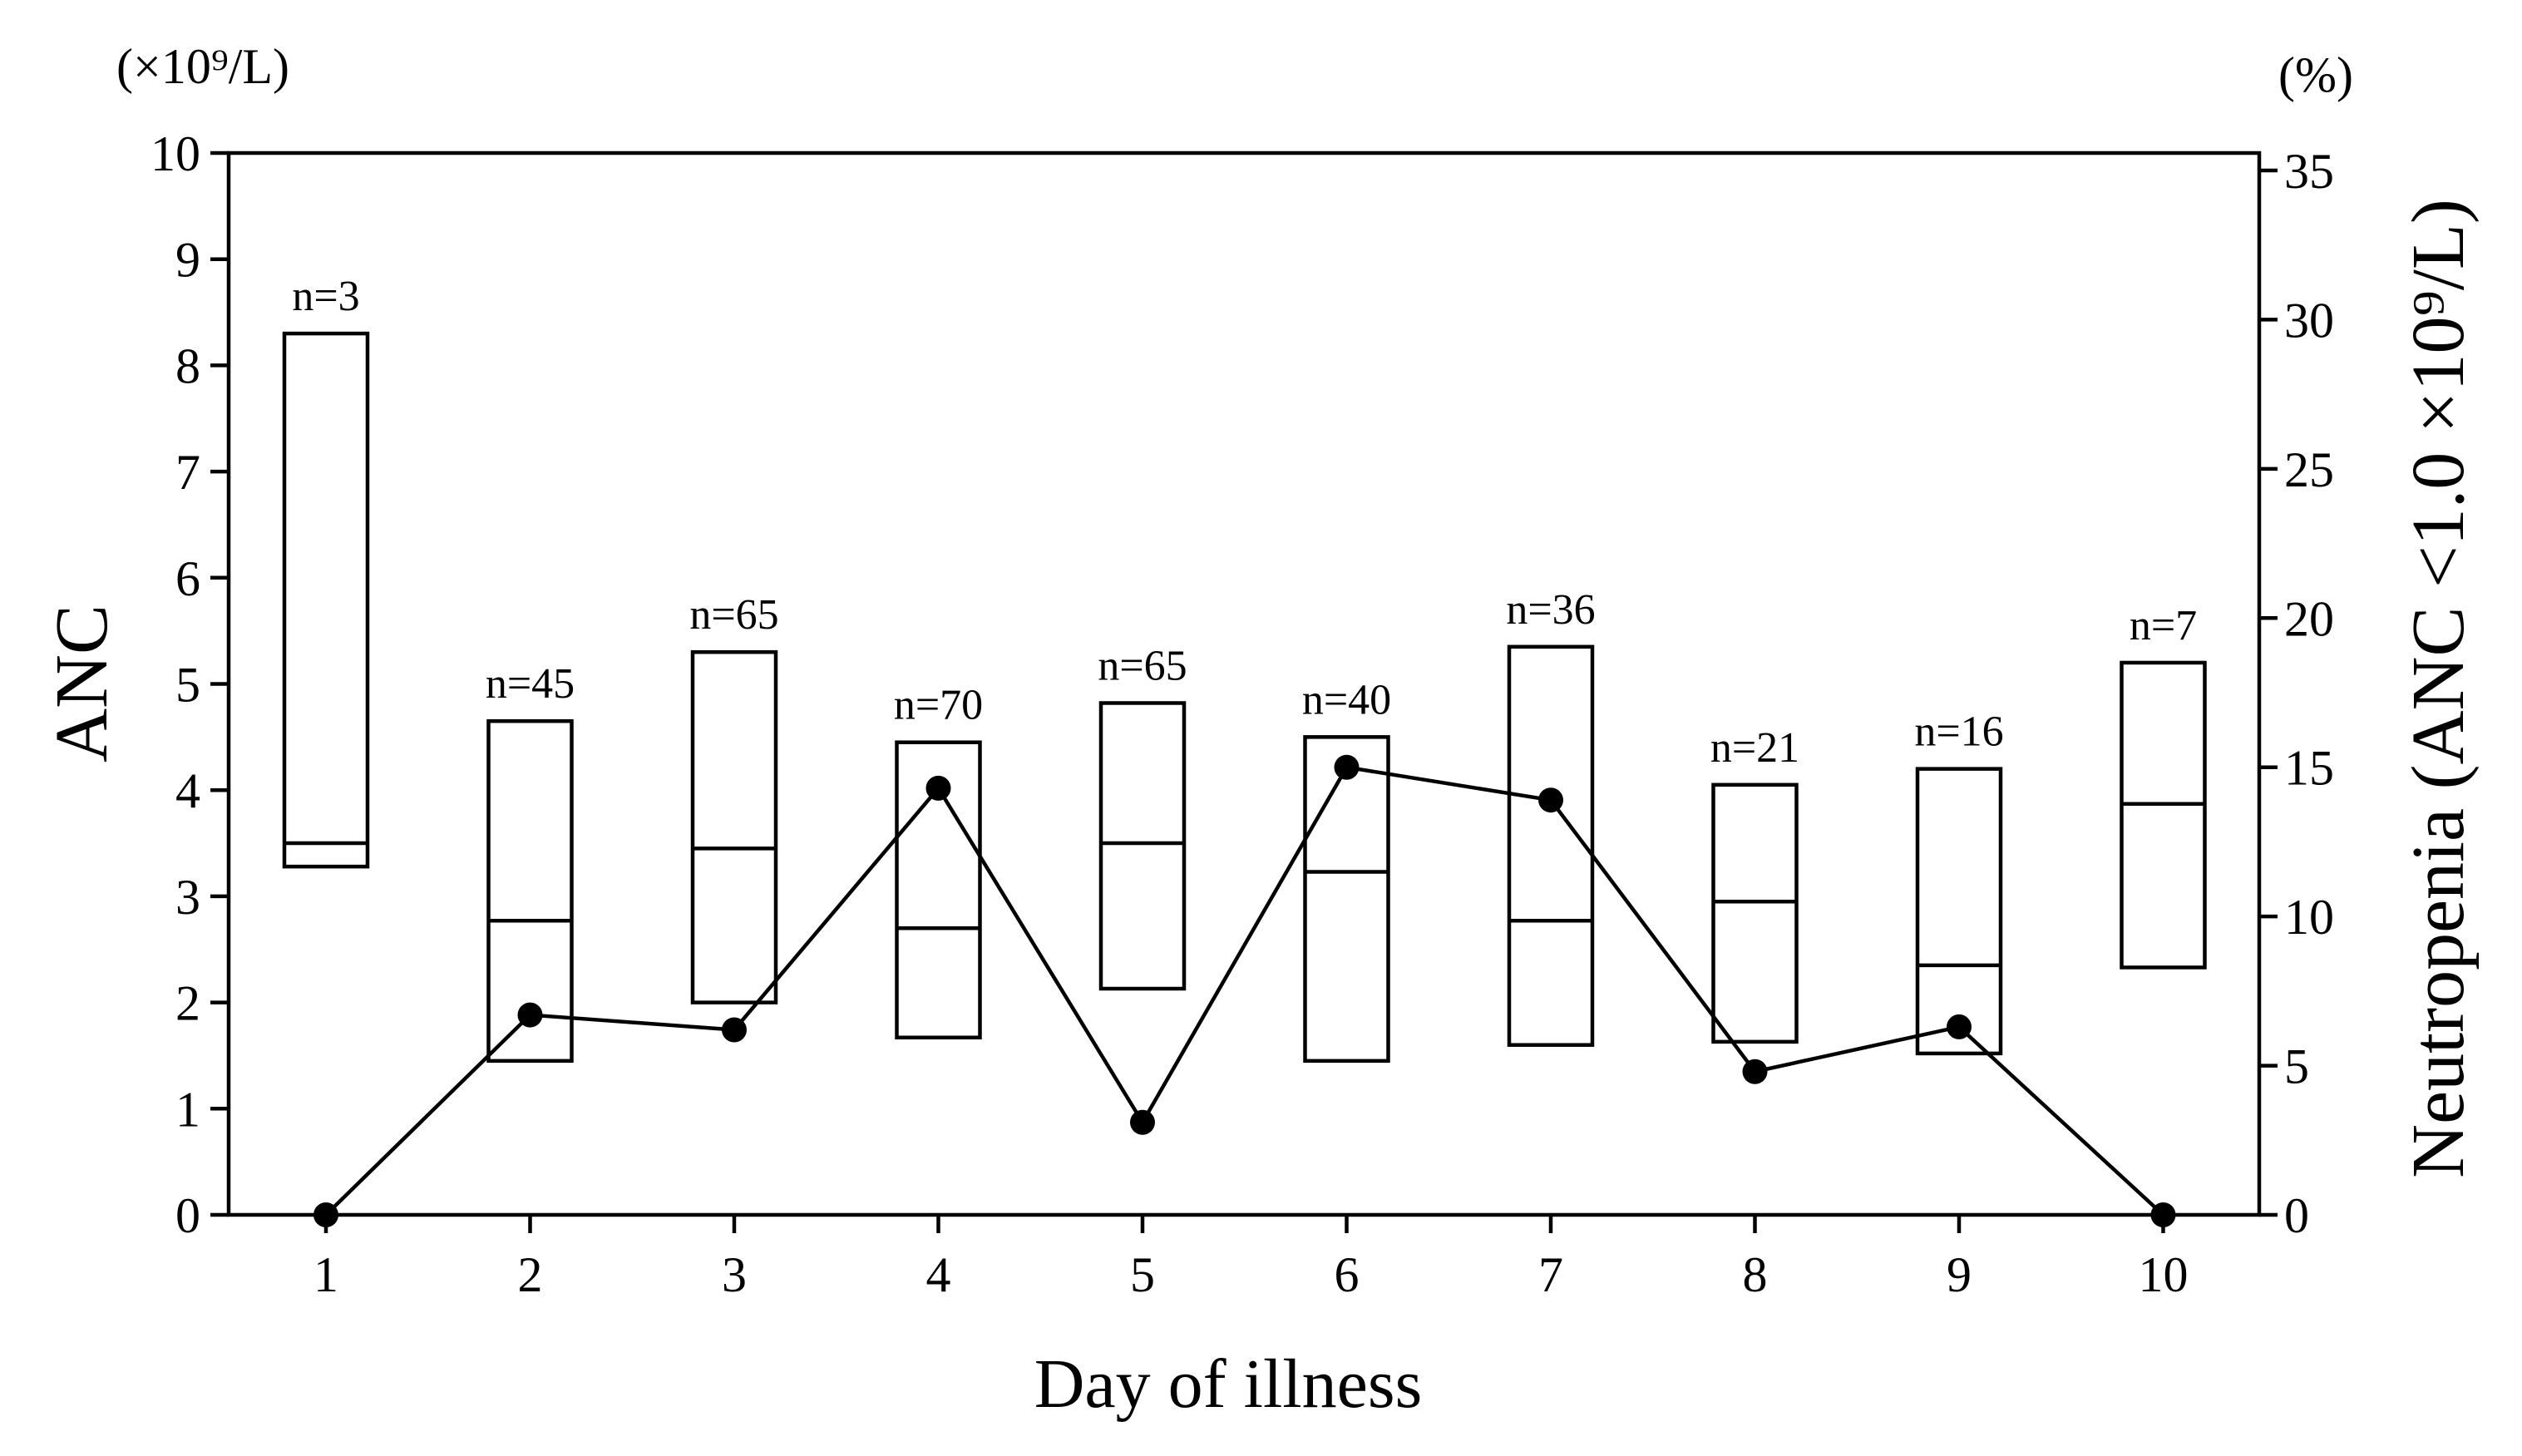  Describe the element at coordinates (2309, 171) in the screenshot. I see `right-y-tick-label: 35` at that location.